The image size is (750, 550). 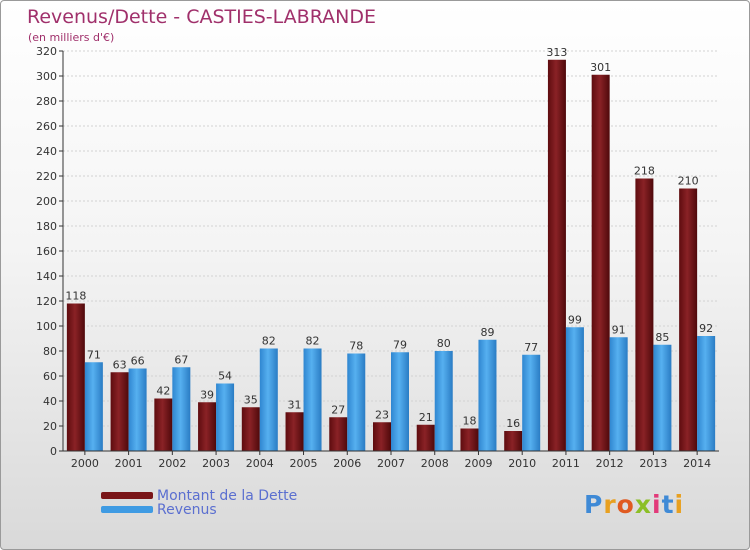 I want to click on logo-letter: r, so click(x=610, y=504).